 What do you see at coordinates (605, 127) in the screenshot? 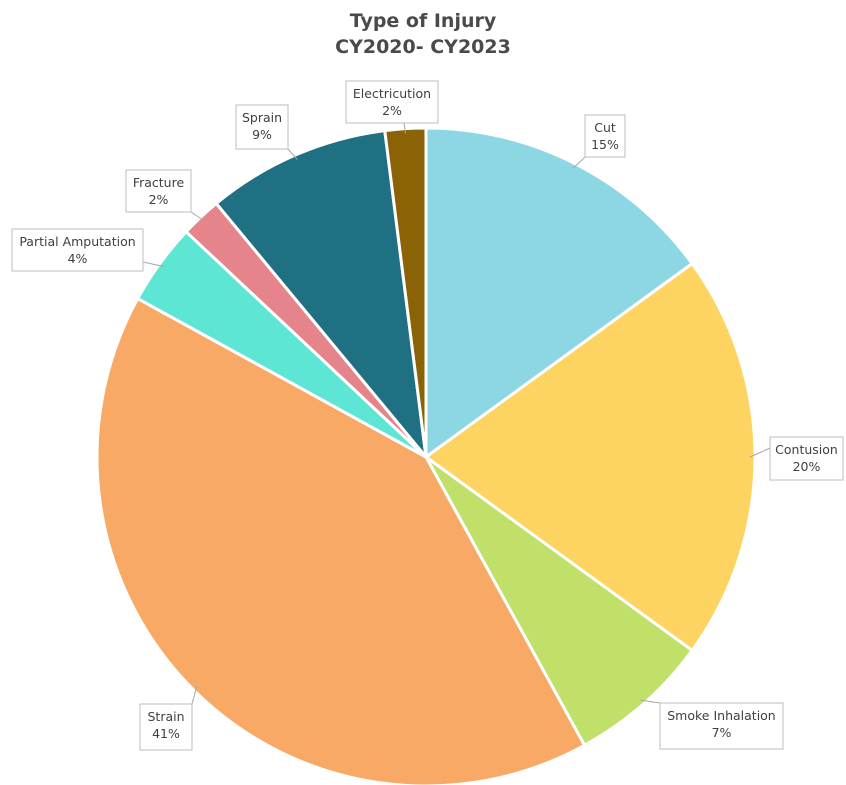
I see `slice-category-label: Cut` at bounding box center [605, 127].